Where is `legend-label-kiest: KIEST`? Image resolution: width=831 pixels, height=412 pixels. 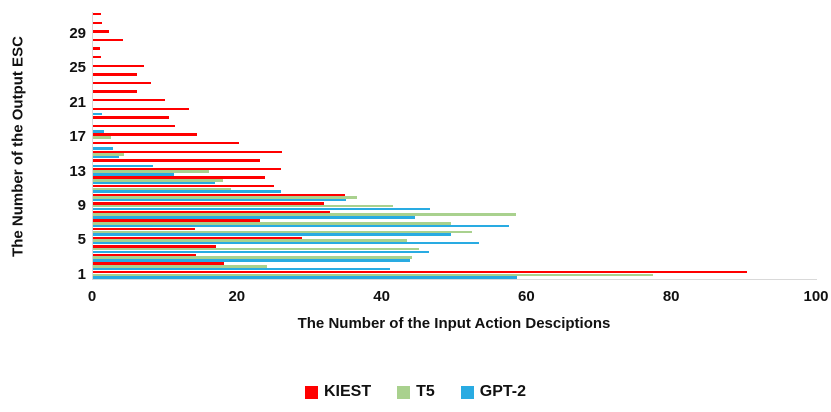 legend-label-kiest: KIEST is located at coordinates (347, 391).